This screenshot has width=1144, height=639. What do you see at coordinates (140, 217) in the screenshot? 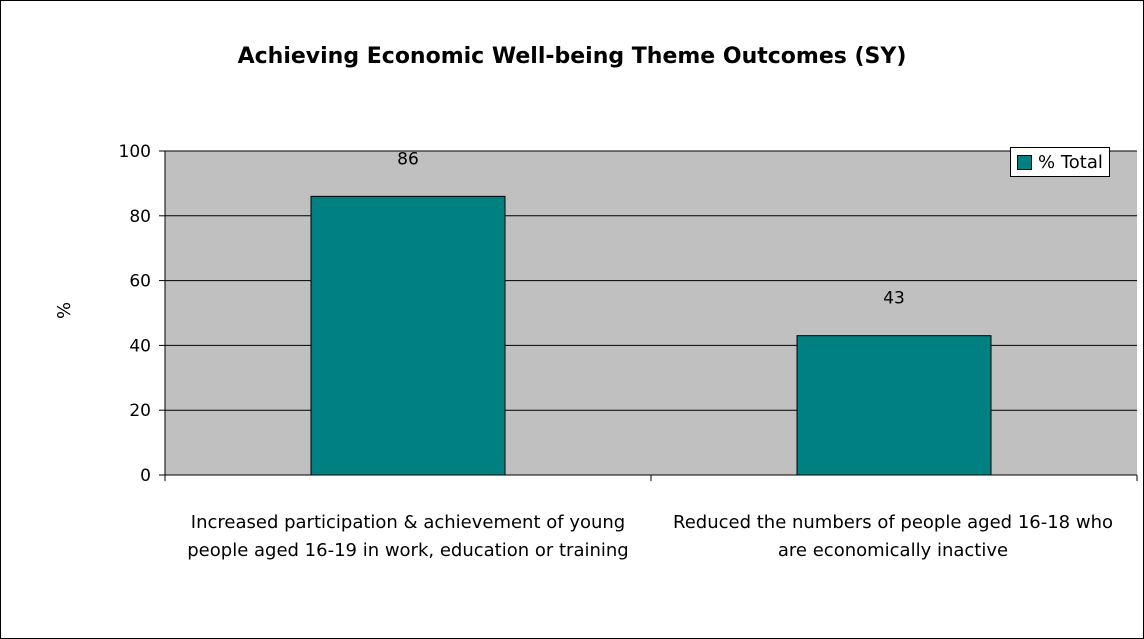
I see `y-tick-label: 80` at bounding box center [140, 217].